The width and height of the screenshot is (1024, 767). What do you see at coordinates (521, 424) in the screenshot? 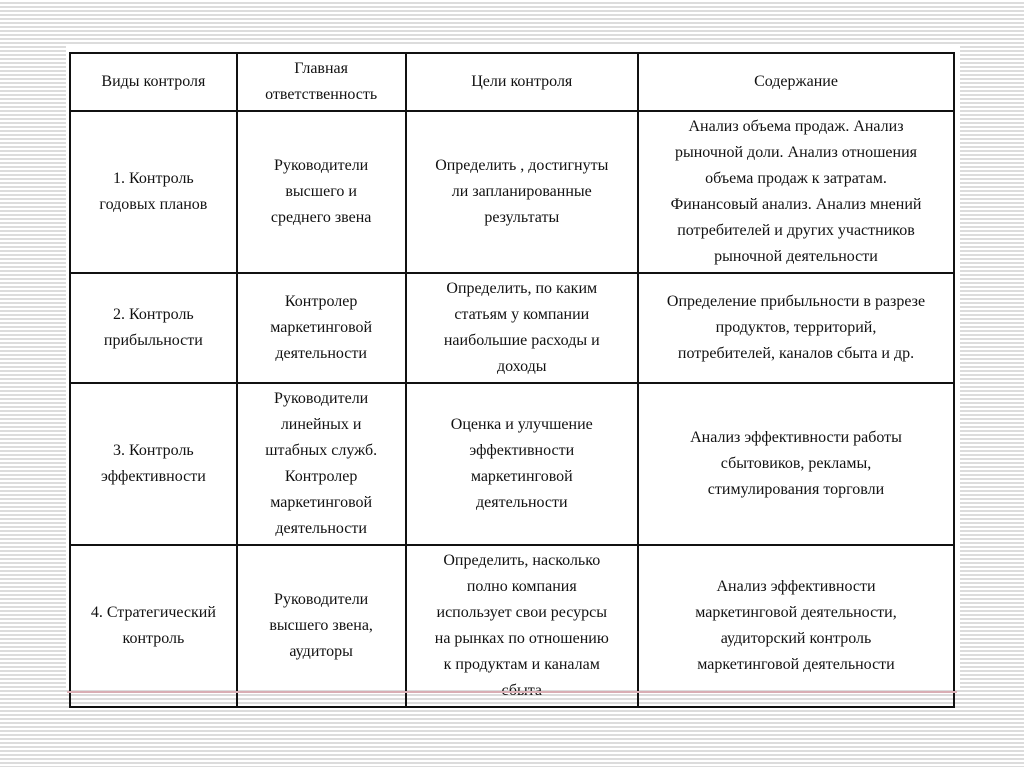
I see `cell-text-line: Оценка и улучшение` at bounding box center [521, 424].